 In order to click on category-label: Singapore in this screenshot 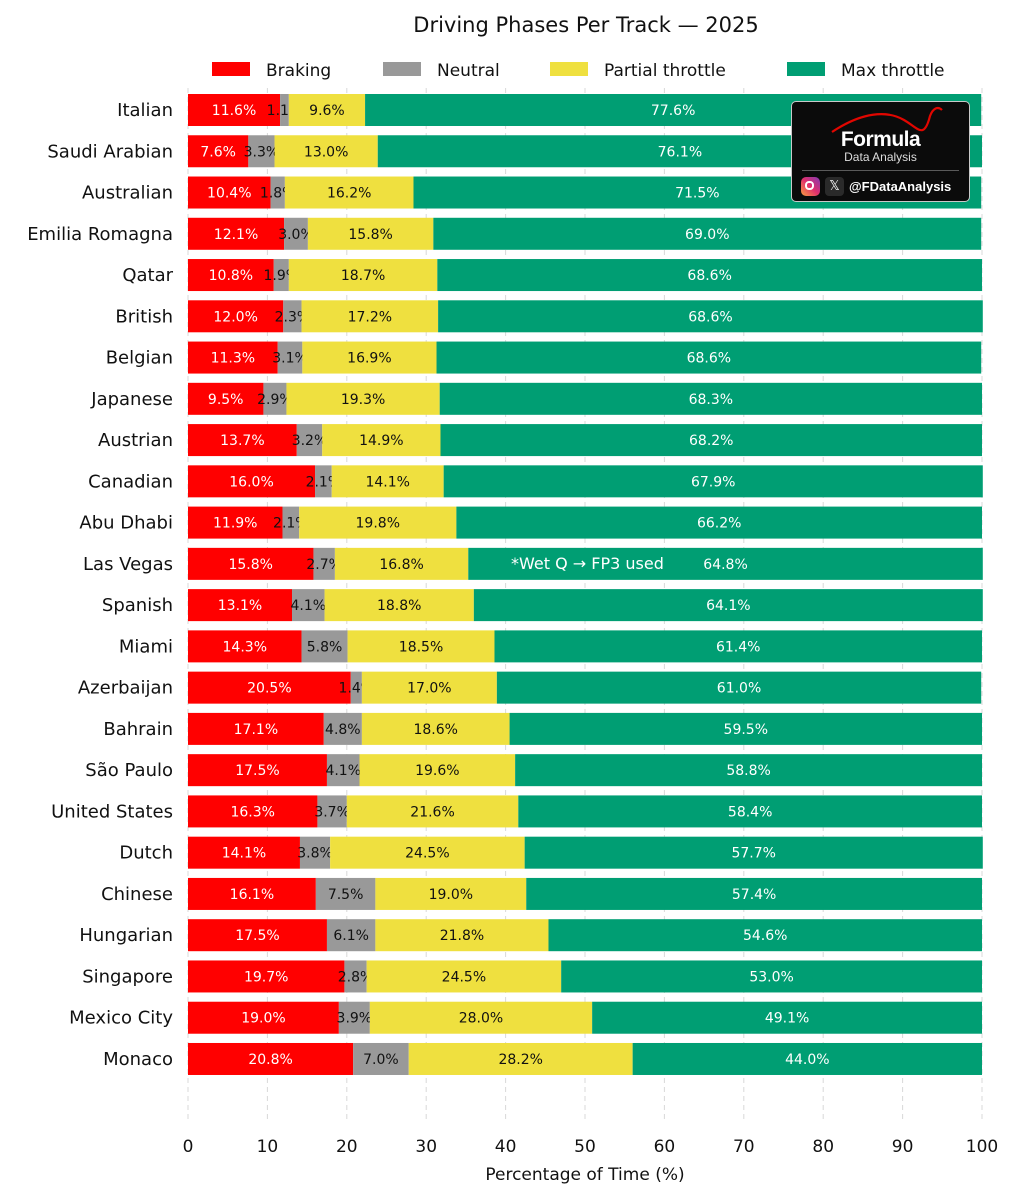, I will do `click(127, 976)`.